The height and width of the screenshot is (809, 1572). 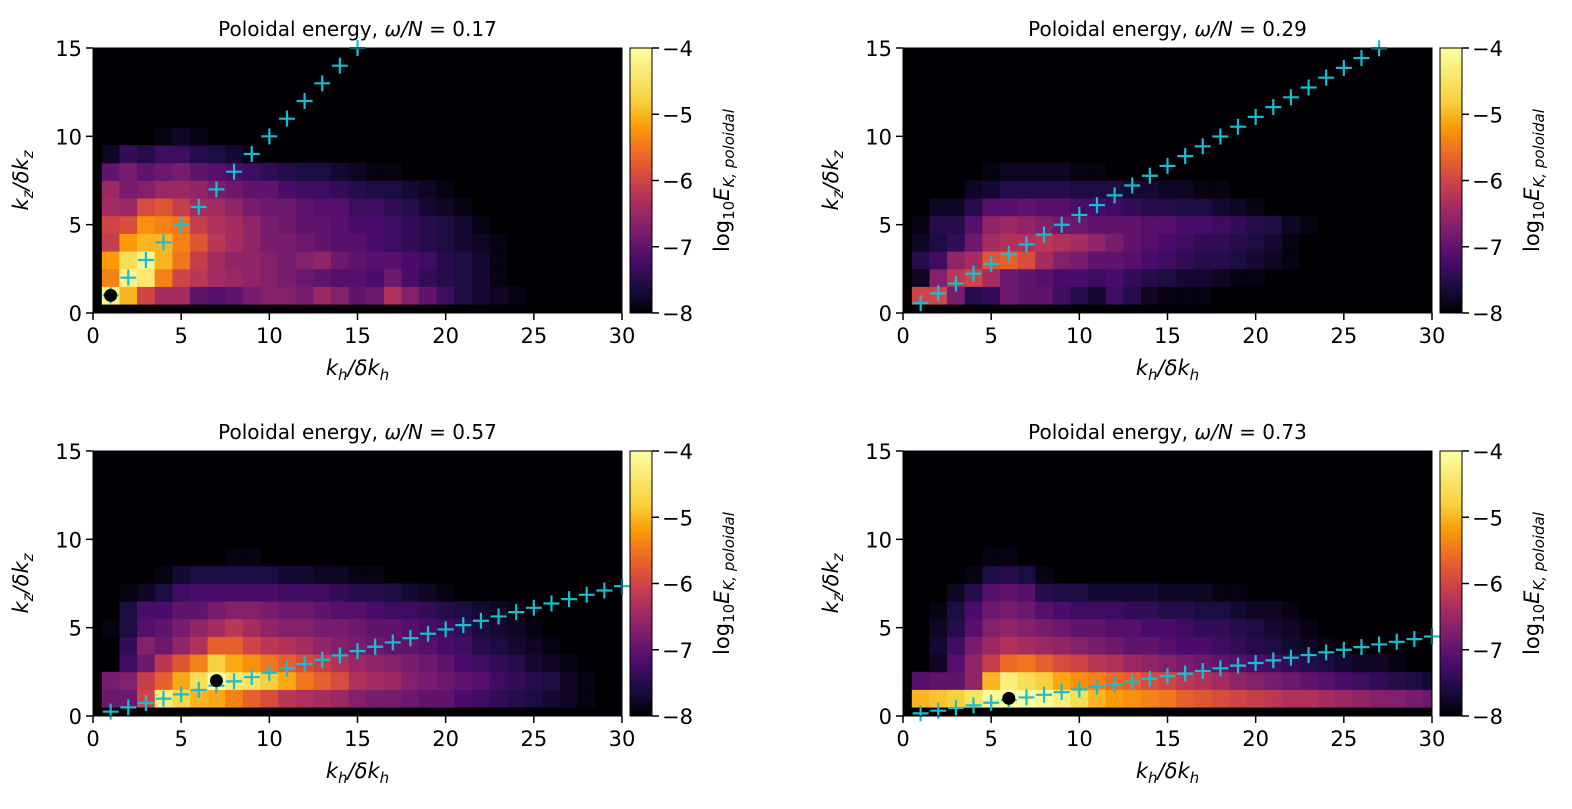 What do you see at coordinates (92, 336) in the screenshot?
I see `x-tick-label: 0` at bounding box center [92, 336].